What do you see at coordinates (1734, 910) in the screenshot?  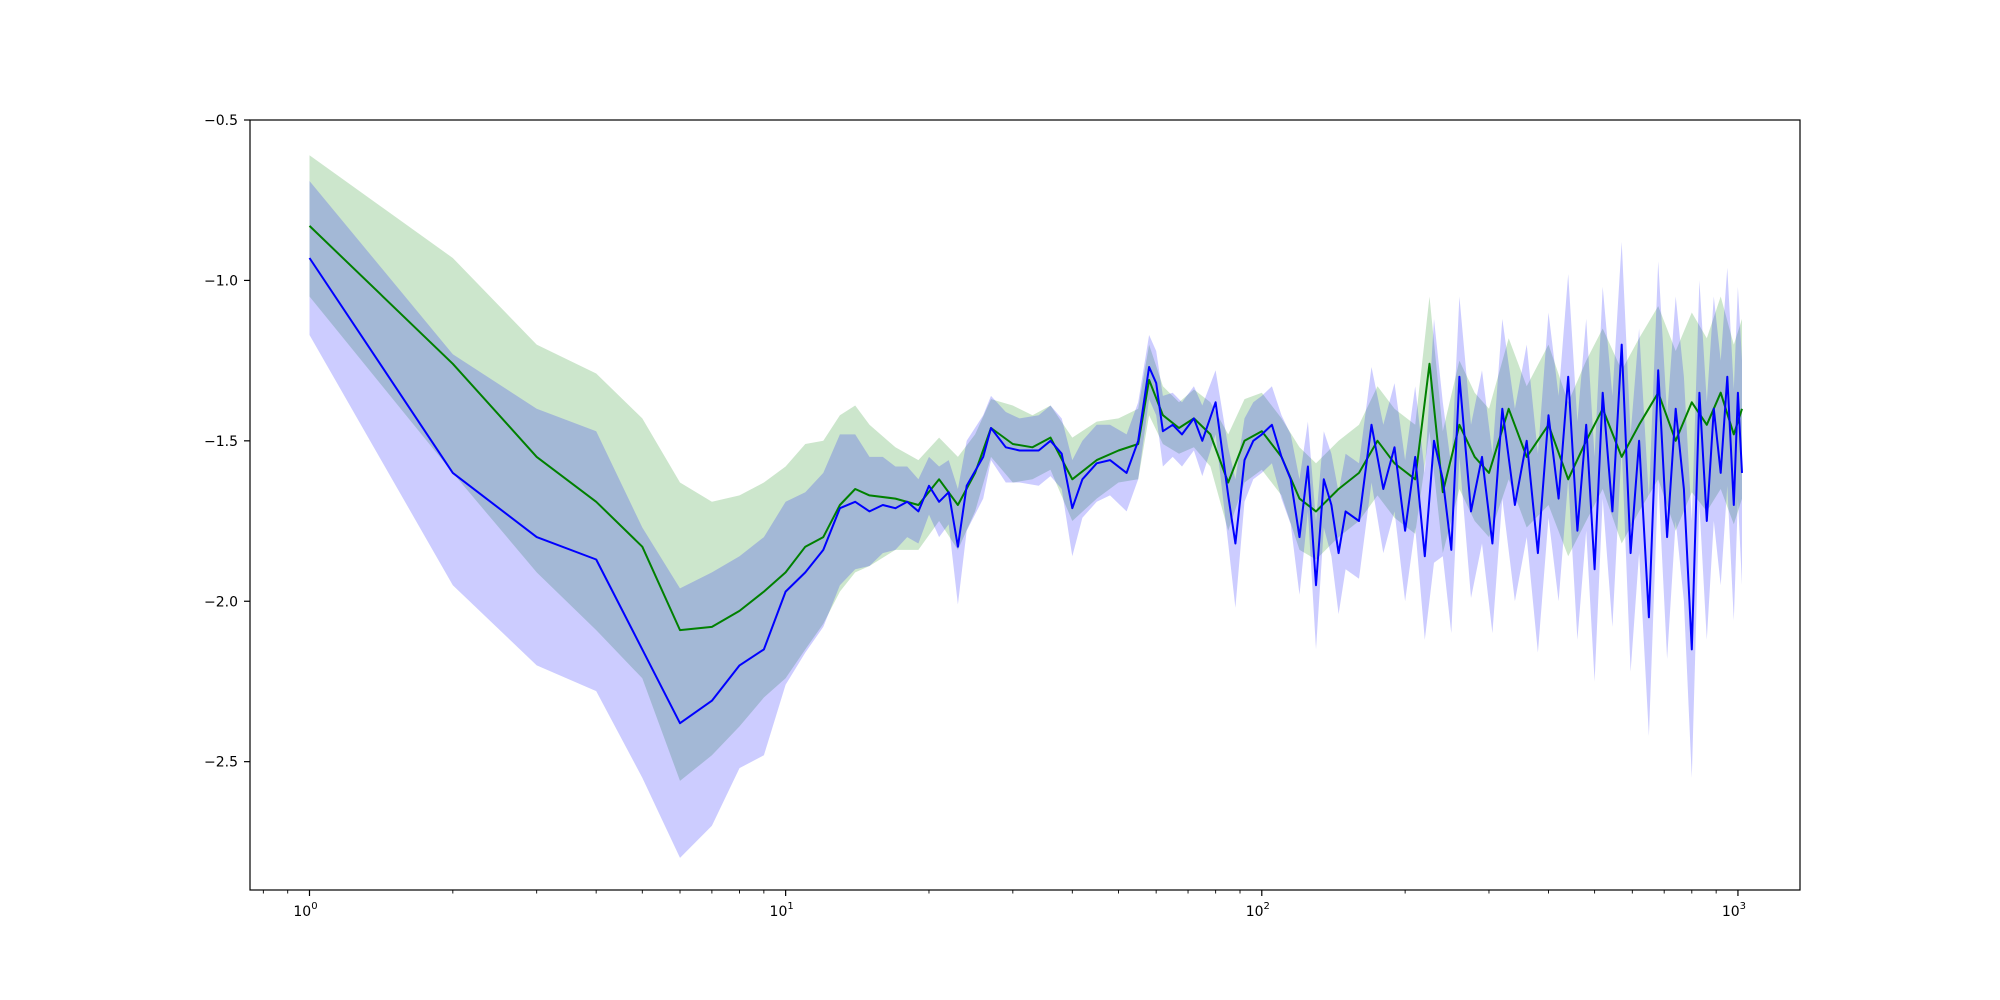 I see `x-tick-label: 10³` at bounding box center [1734, 910].